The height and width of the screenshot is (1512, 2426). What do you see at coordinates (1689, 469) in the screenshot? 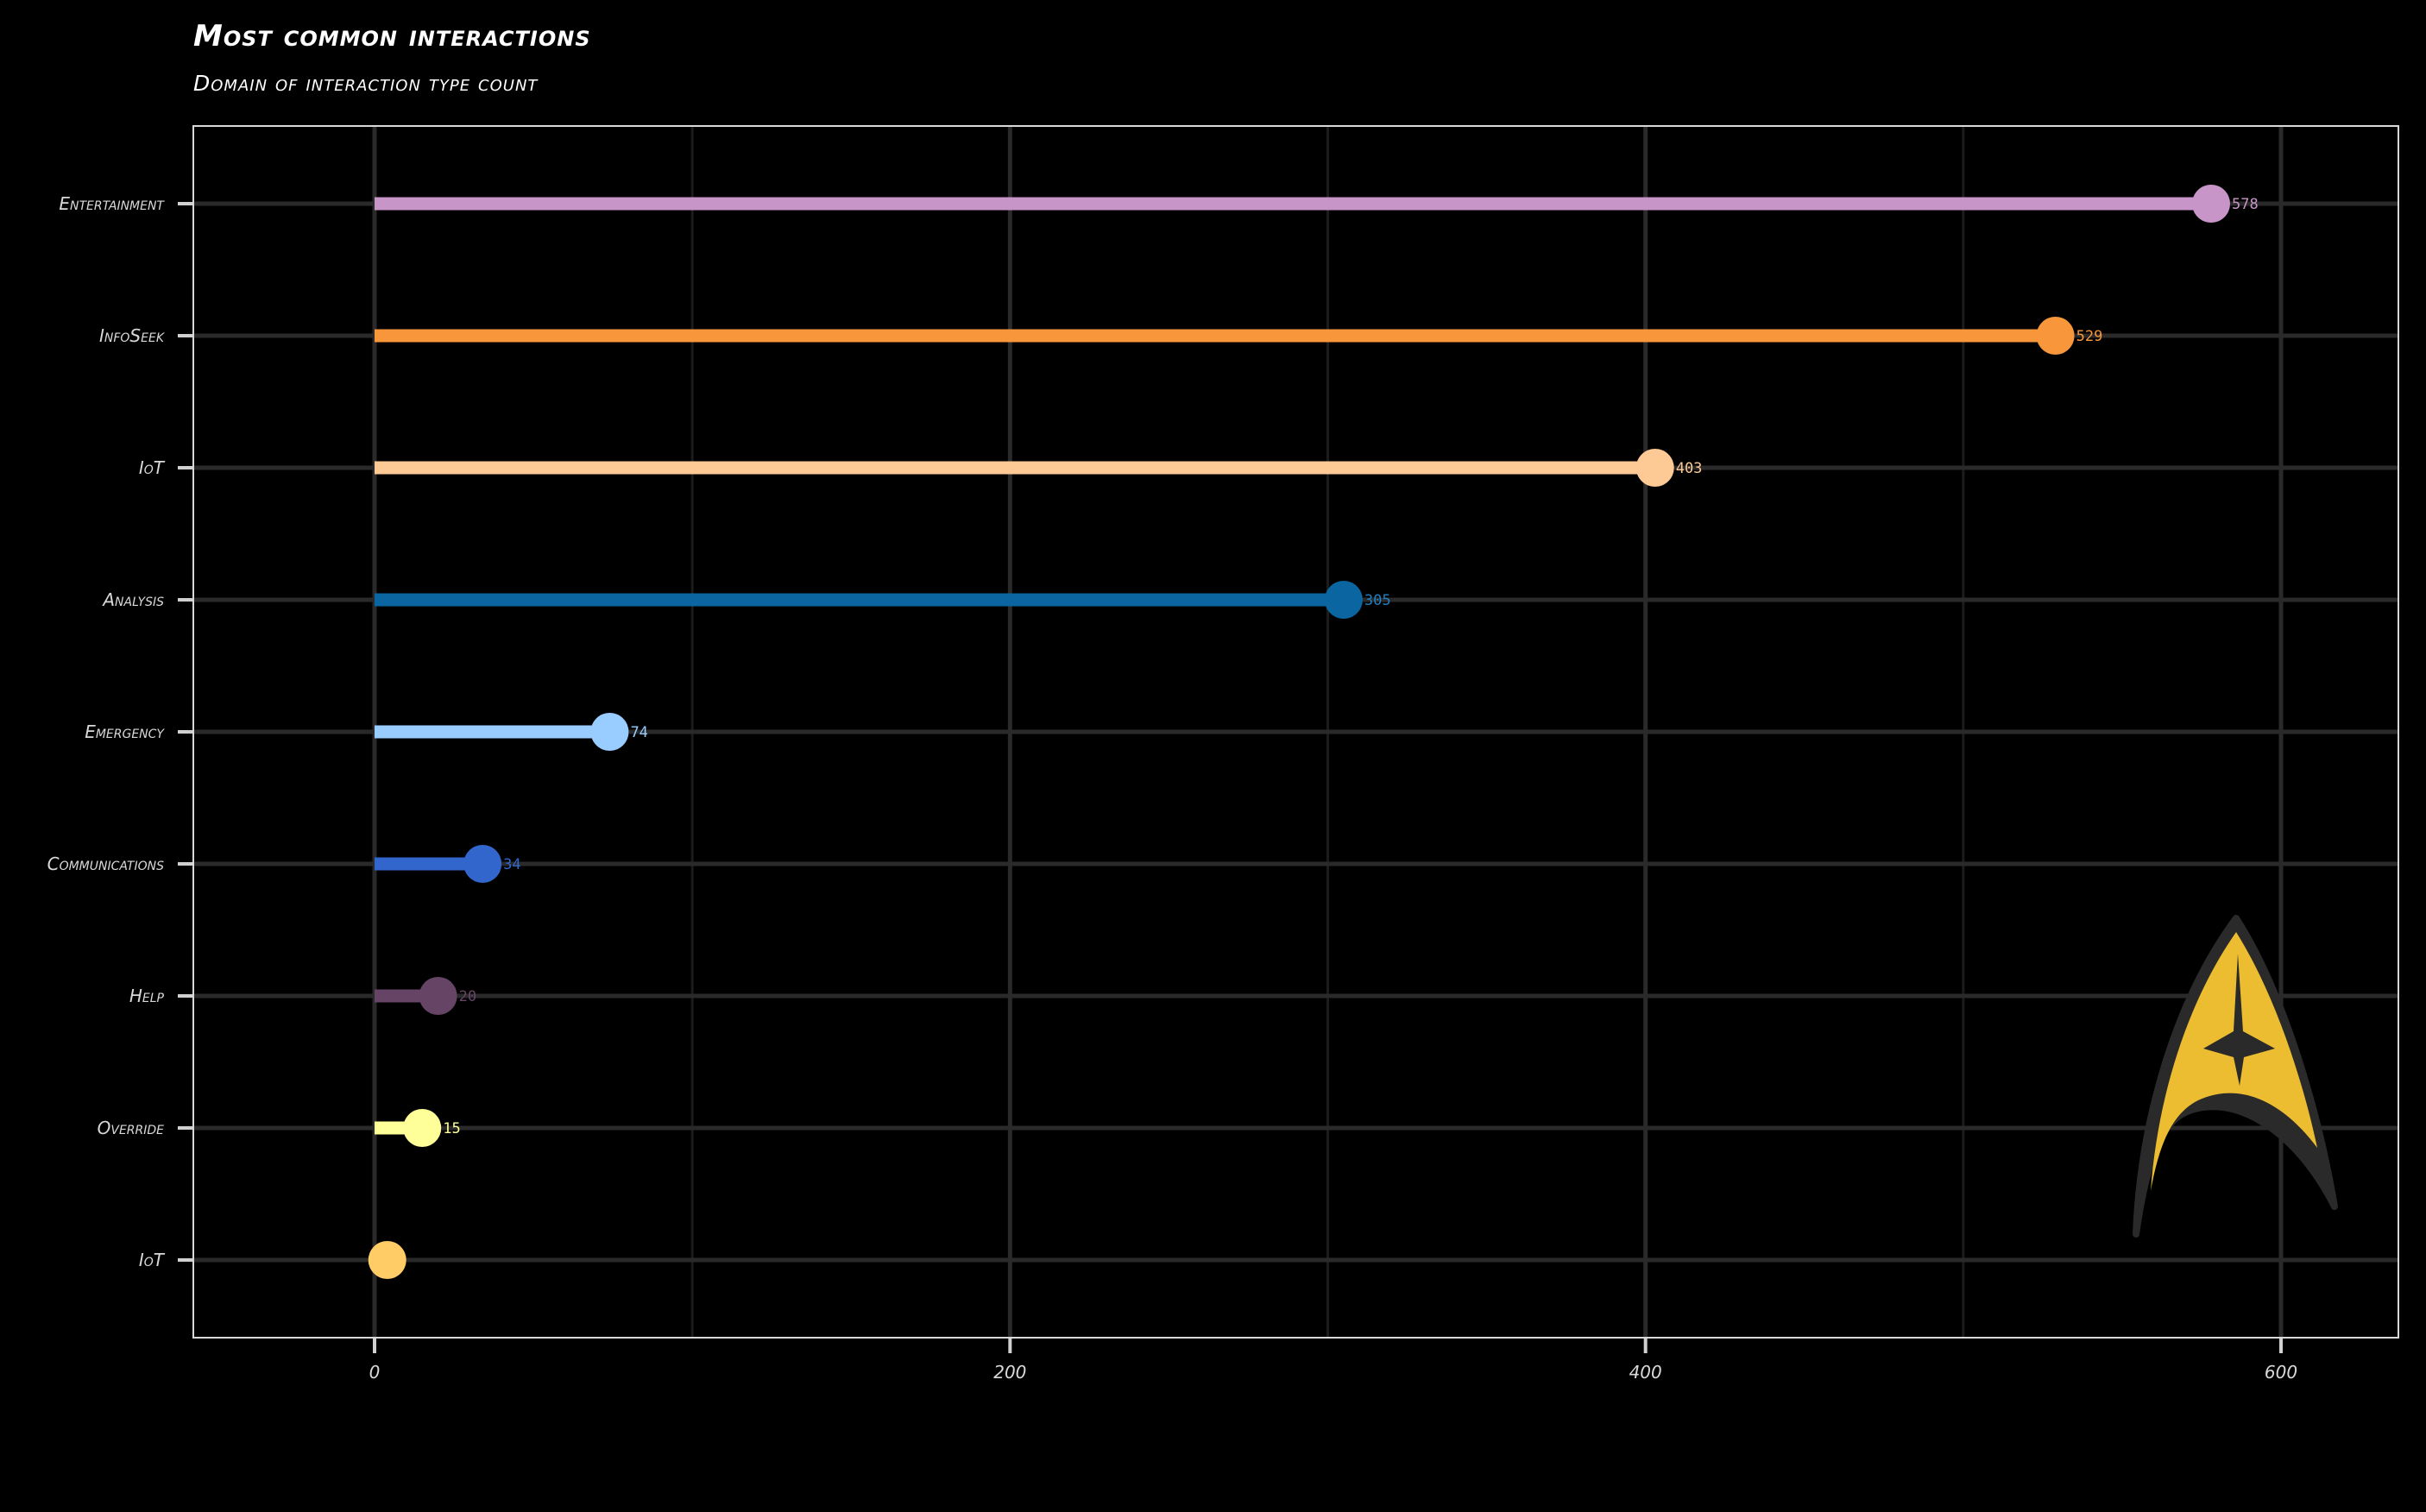
I see `value-label: 403` at bounding box center [1689, 469].